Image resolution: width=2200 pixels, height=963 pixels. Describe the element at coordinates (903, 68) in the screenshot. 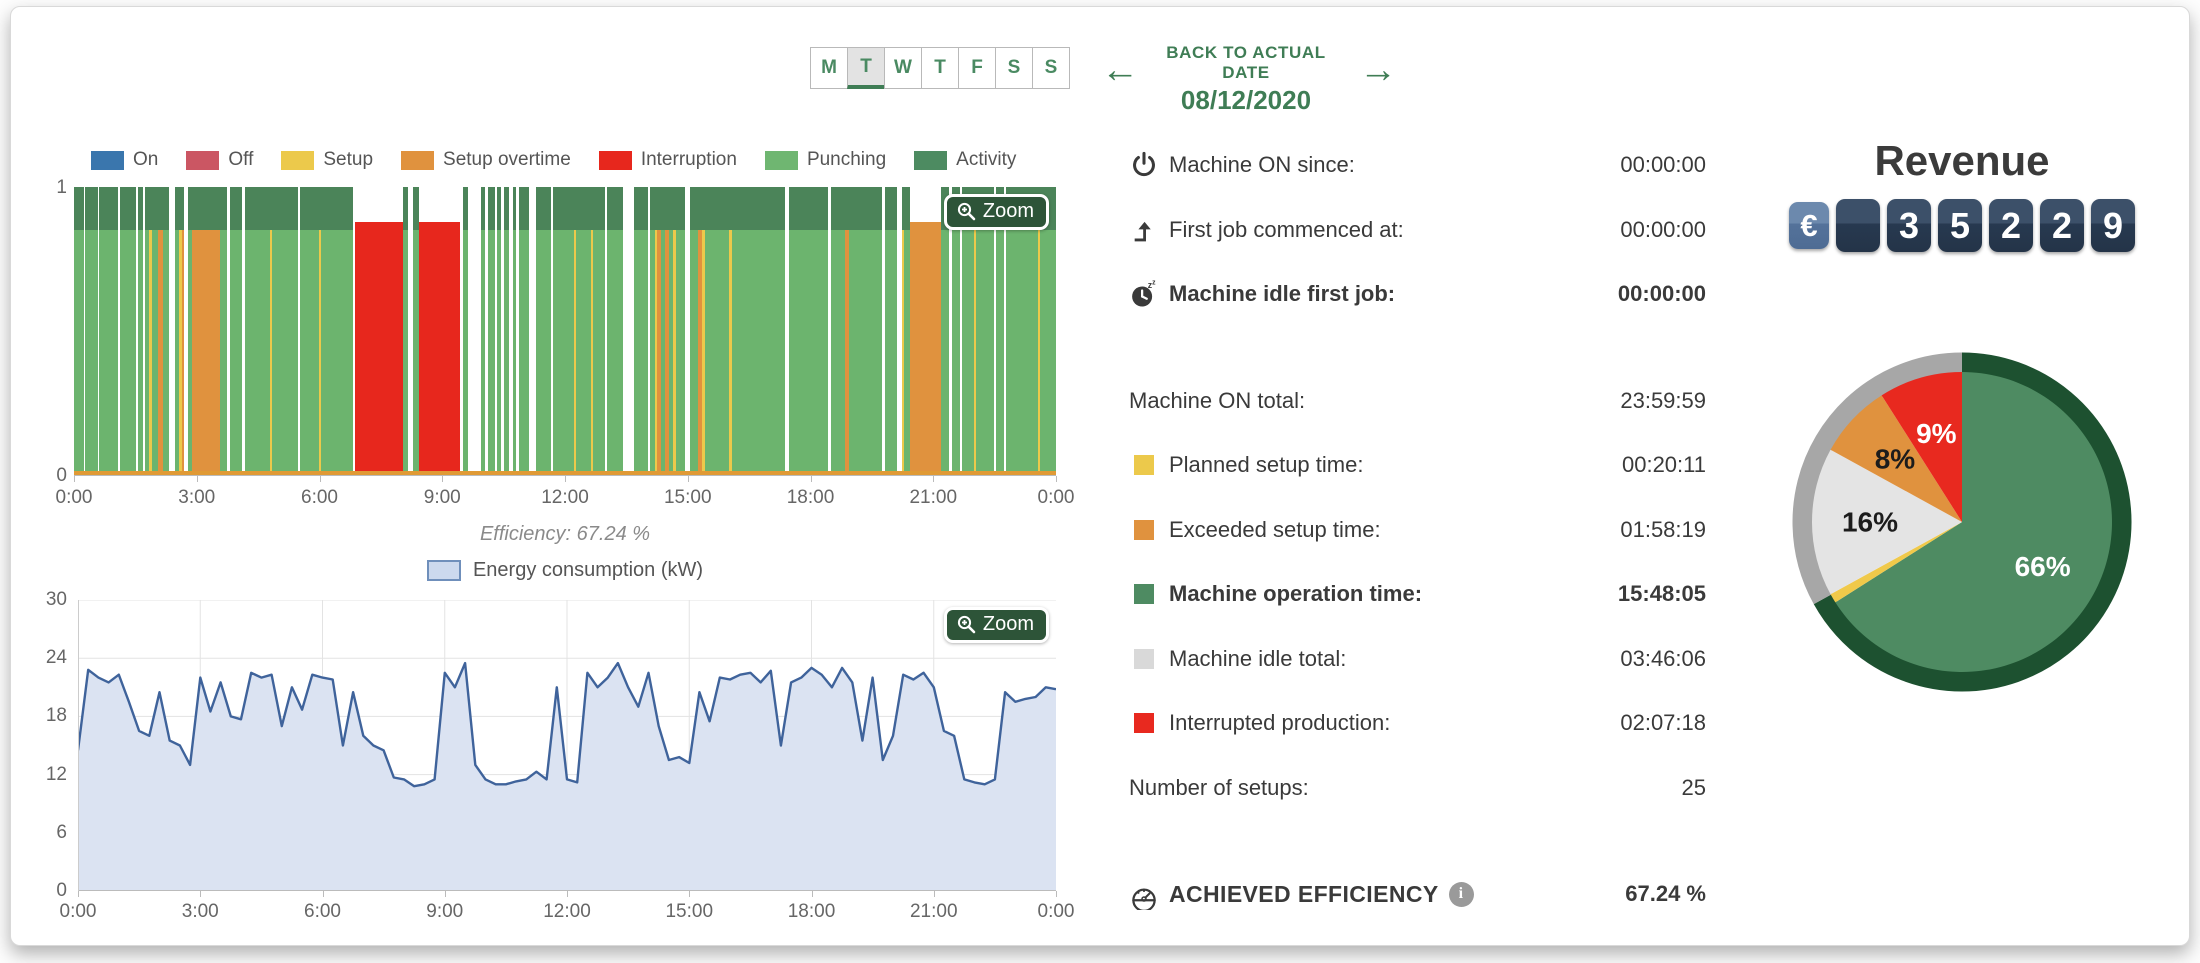

I see `day-cell-2: W` at that location.